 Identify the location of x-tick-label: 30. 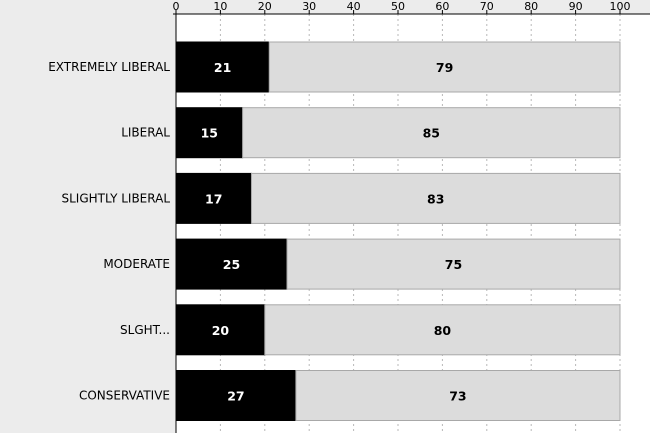
(309, 6).